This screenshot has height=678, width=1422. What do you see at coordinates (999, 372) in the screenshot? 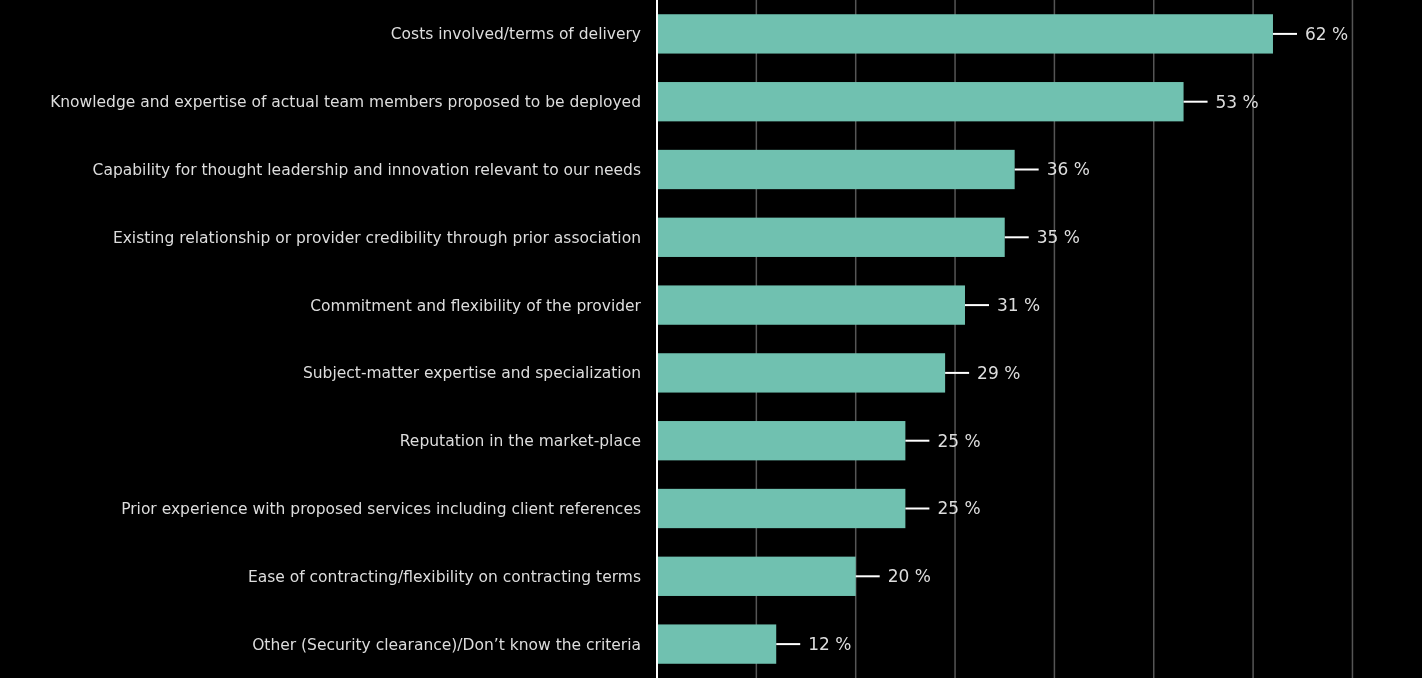
I see `data-label: 29 %` at bounding box center [999, 372].